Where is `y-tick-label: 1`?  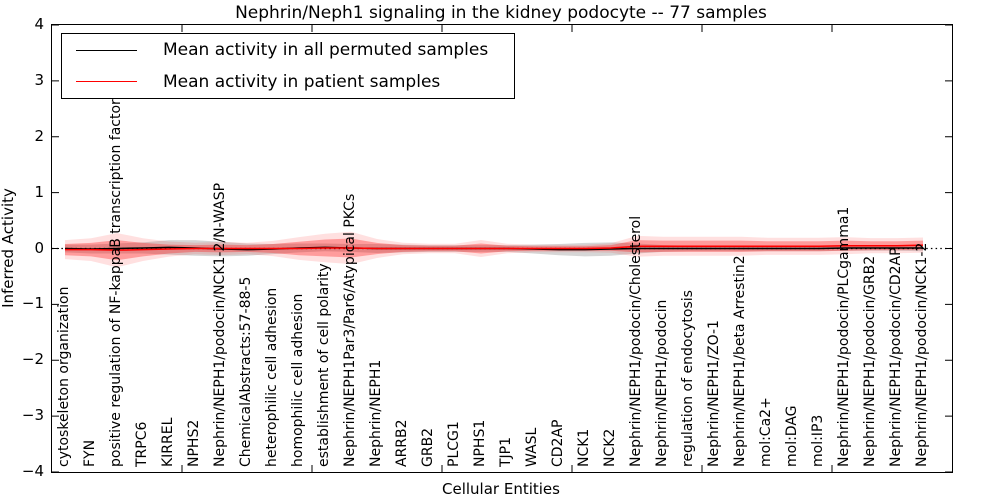 y-tick-label: 1 is located at coordinates (39, 191).